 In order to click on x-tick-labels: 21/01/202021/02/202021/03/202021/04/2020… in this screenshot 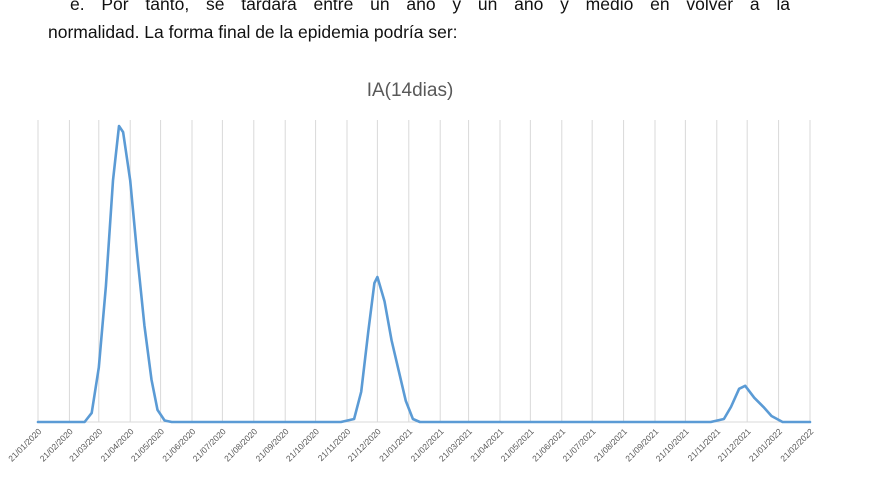, I will do `click(410, 444)`.